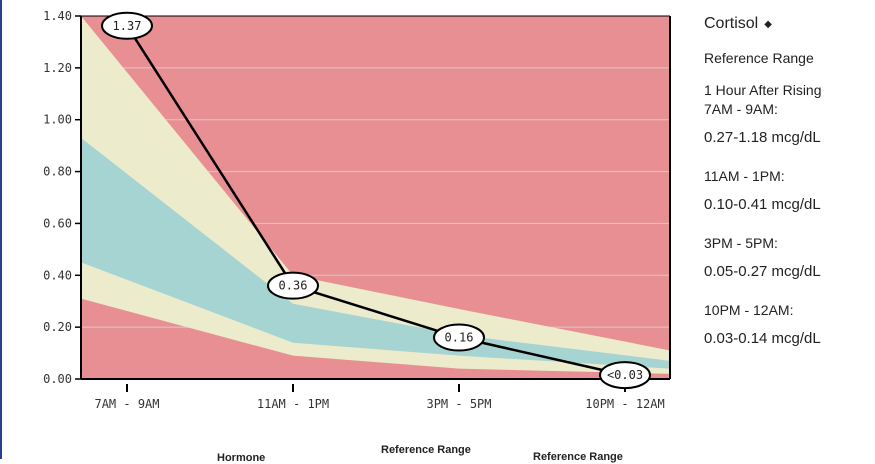 The width and height of the screenshot is (875, 464). I want to click on data-label: <0.03, so click(625, 375).